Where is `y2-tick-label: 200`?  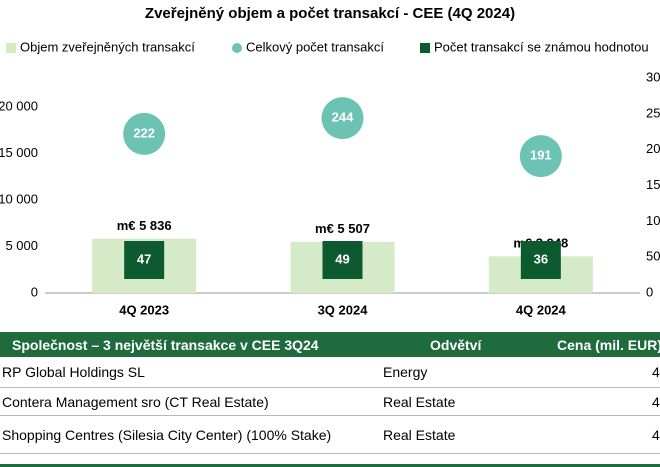 y2-tick-label: 200 is located at coordinates (653, 148).